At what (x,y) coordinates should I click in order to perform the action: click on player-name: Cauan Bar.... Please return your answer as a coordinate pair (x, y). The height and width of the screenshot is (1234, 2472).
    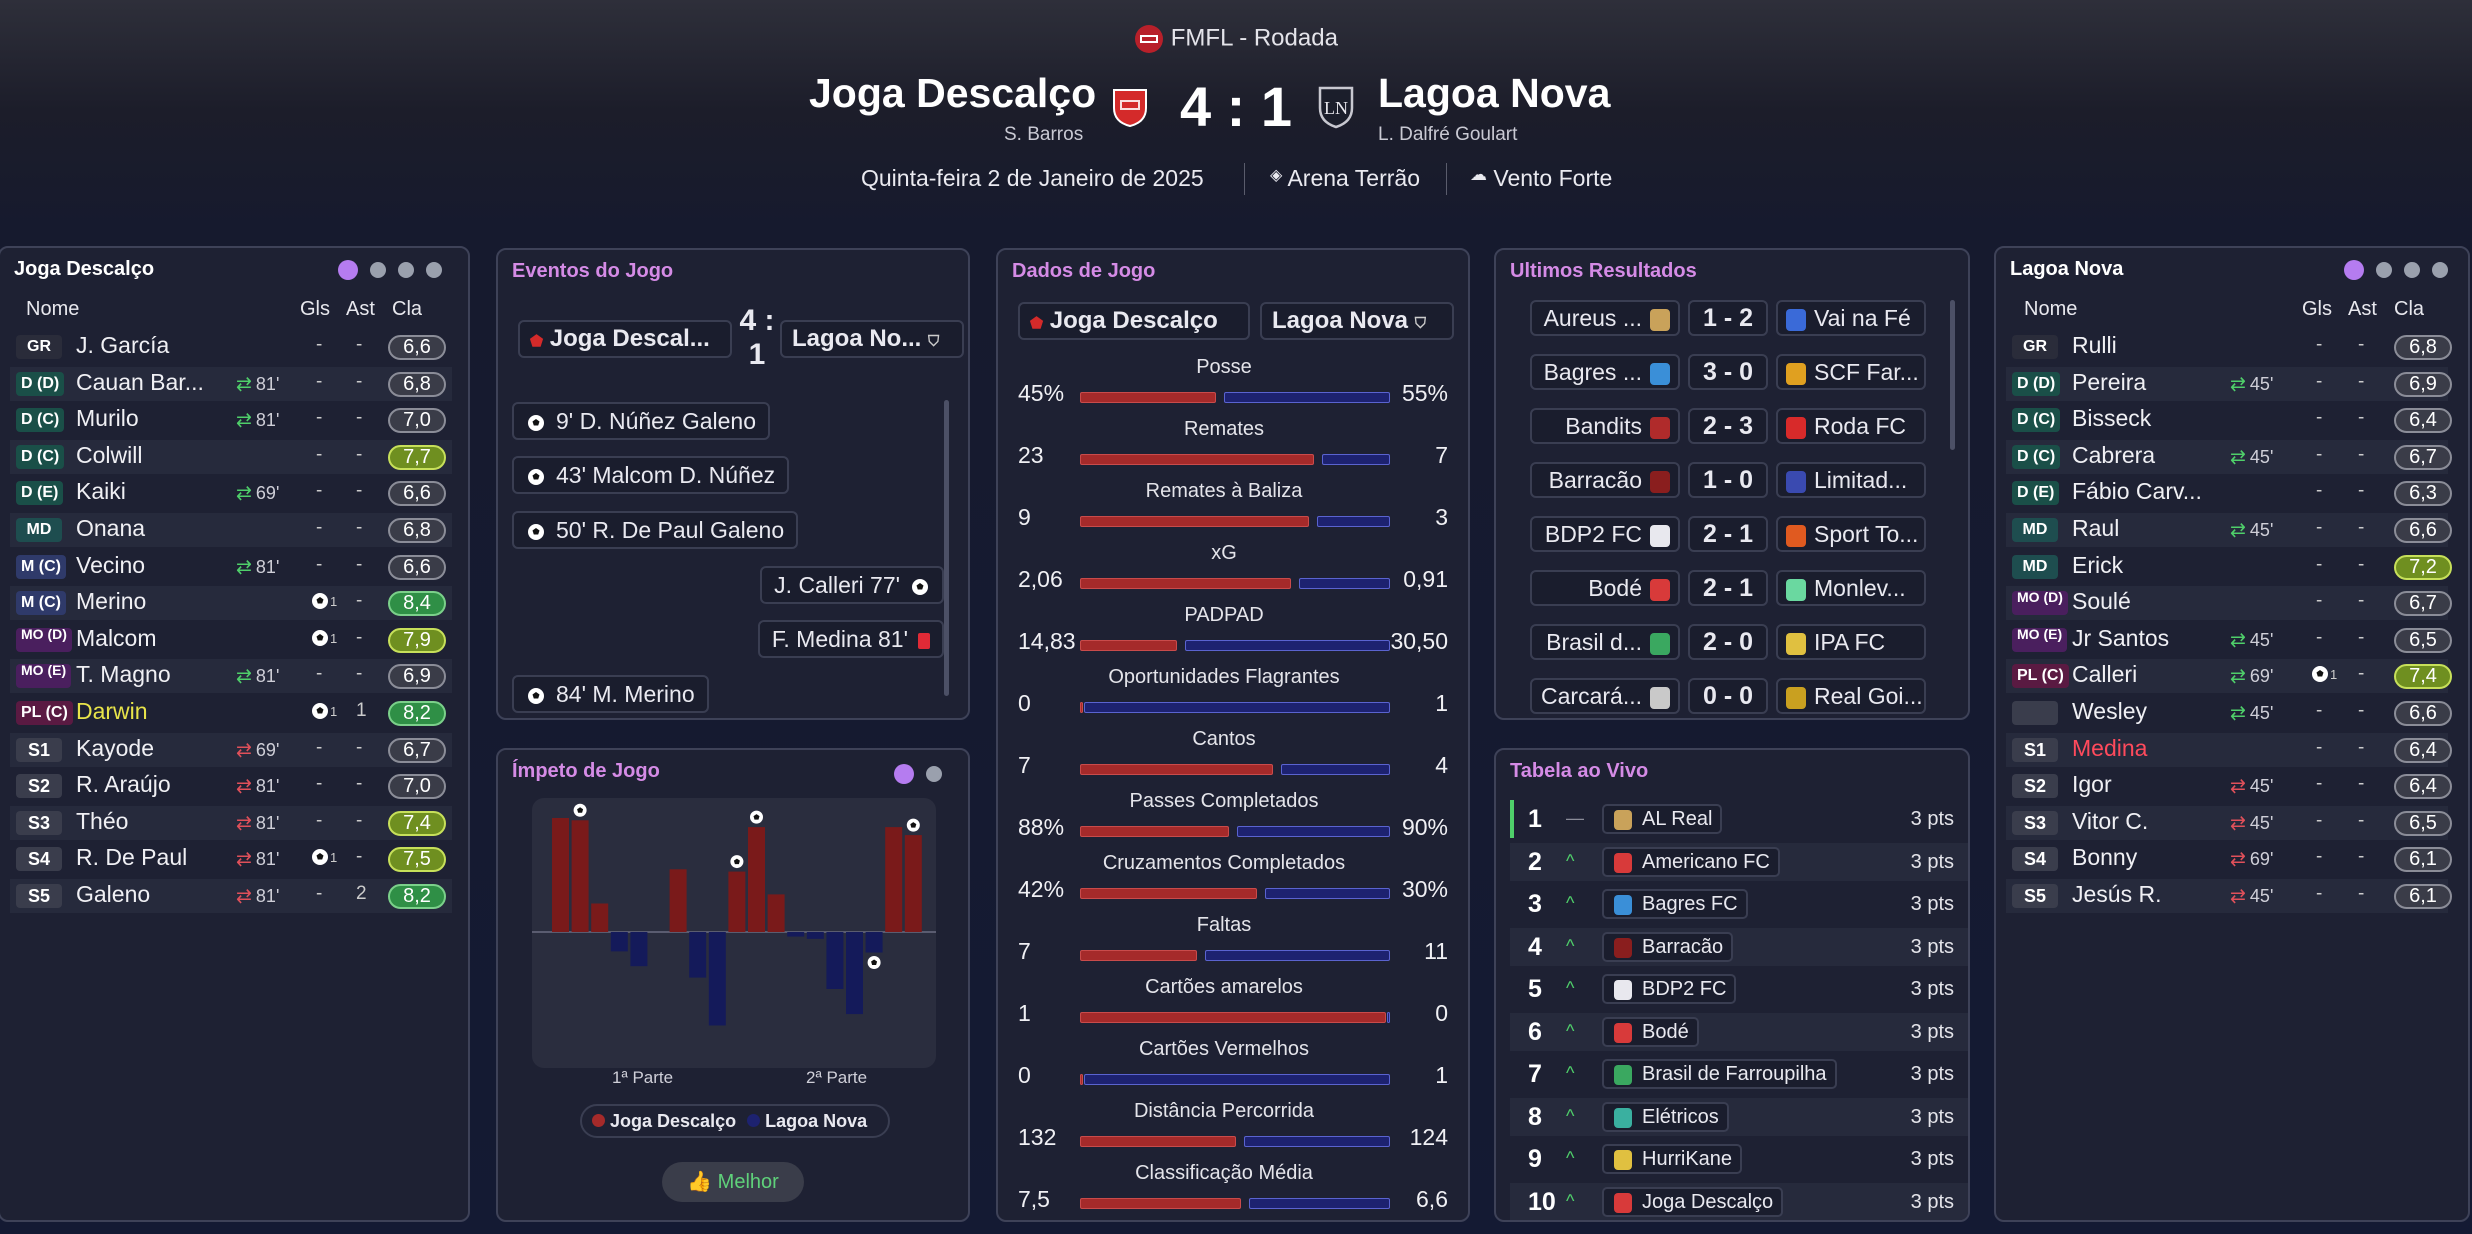
    Looking at the image, I should click on (140, 381).